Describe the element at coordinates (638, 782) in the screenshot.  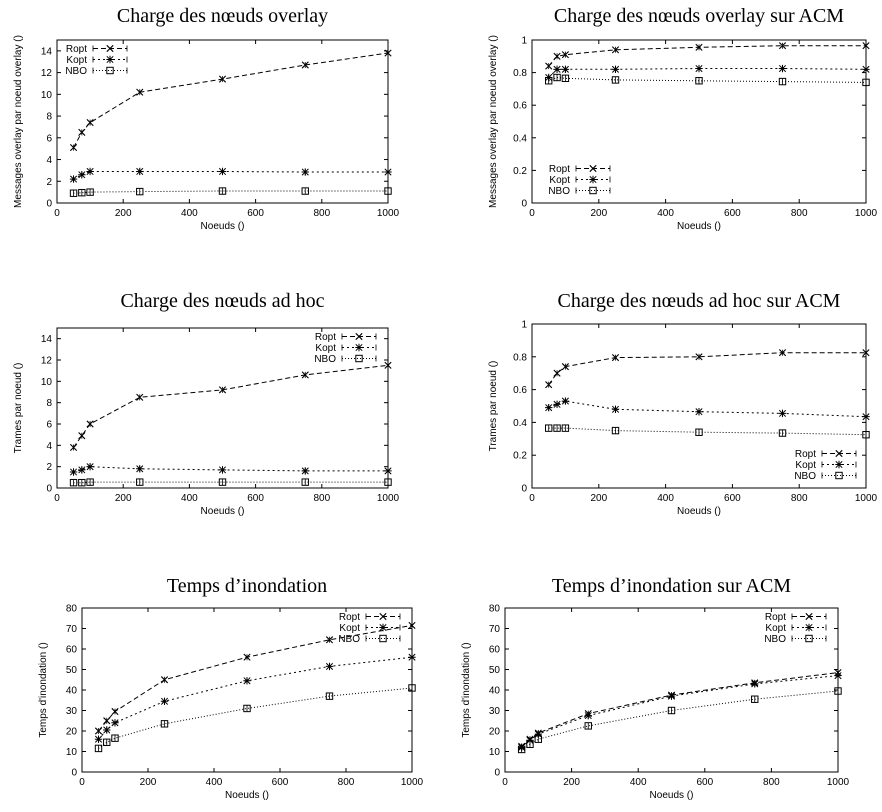
I see `x-tick-label: 400` at that location.